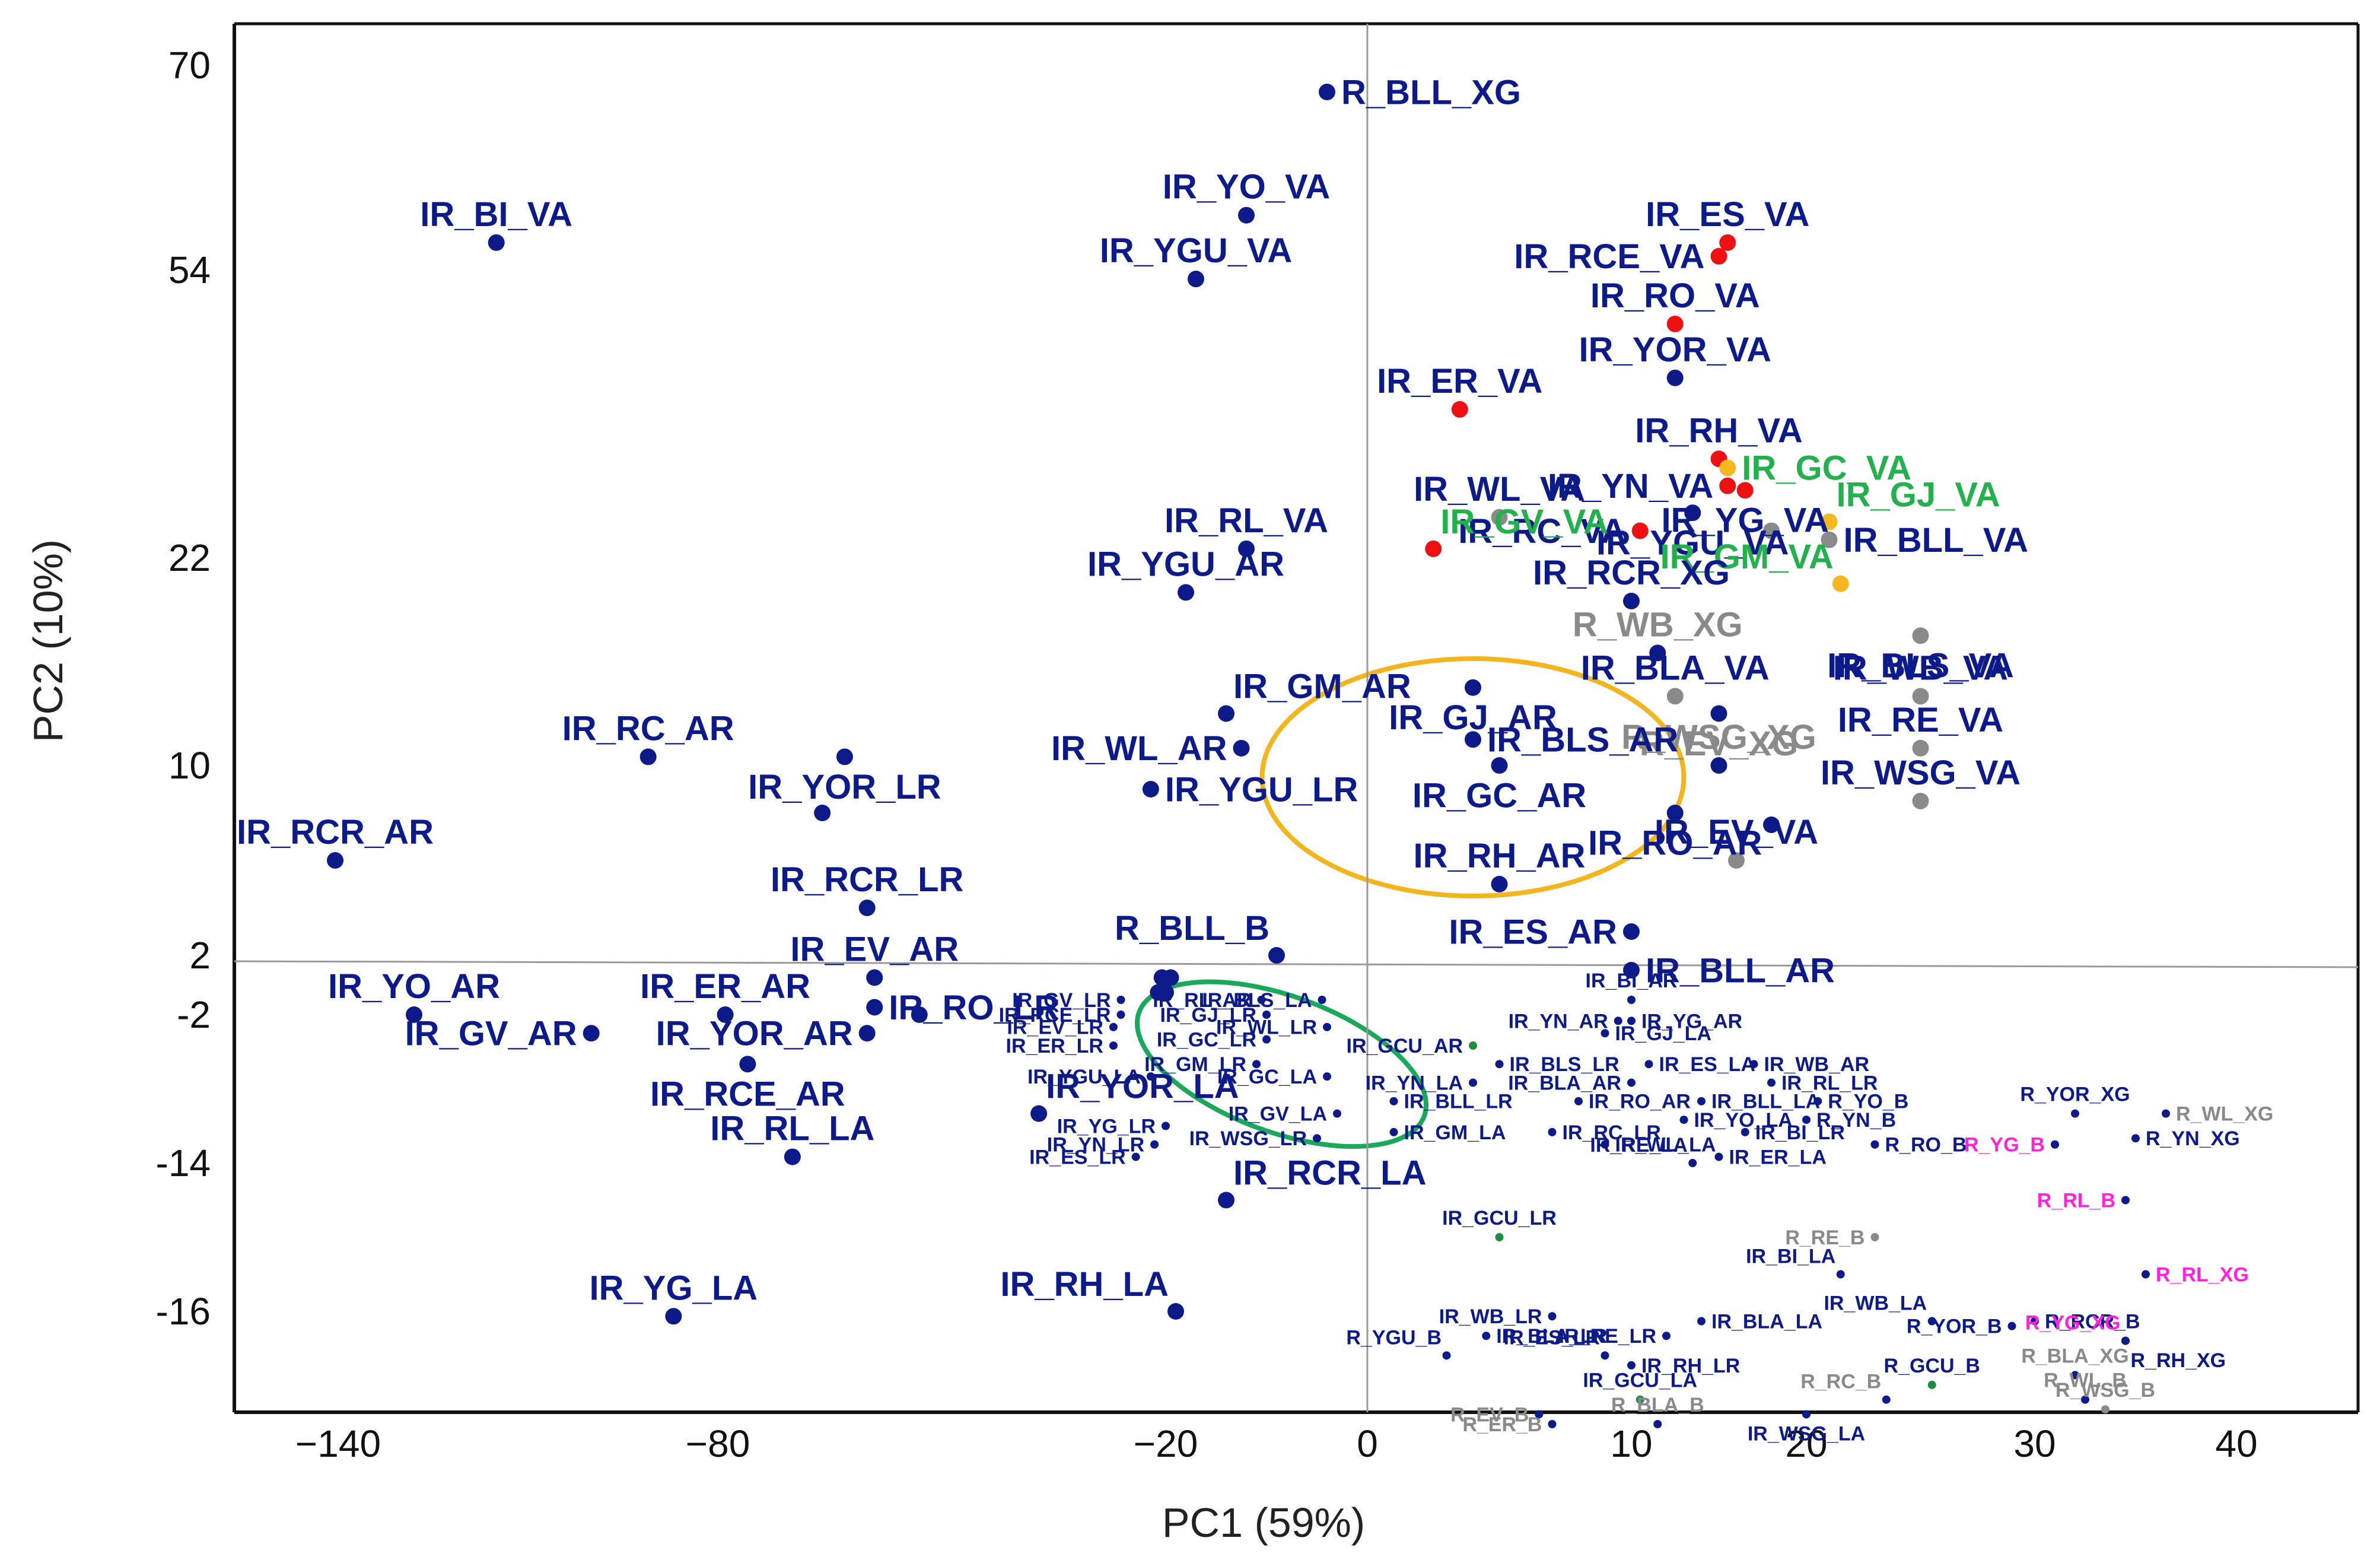 This screenshot has height=1560, width=2380. Describe the element at coordinates (1932, 1366) in the screenshot. I see `point-label: R_GCU_B` at that location.